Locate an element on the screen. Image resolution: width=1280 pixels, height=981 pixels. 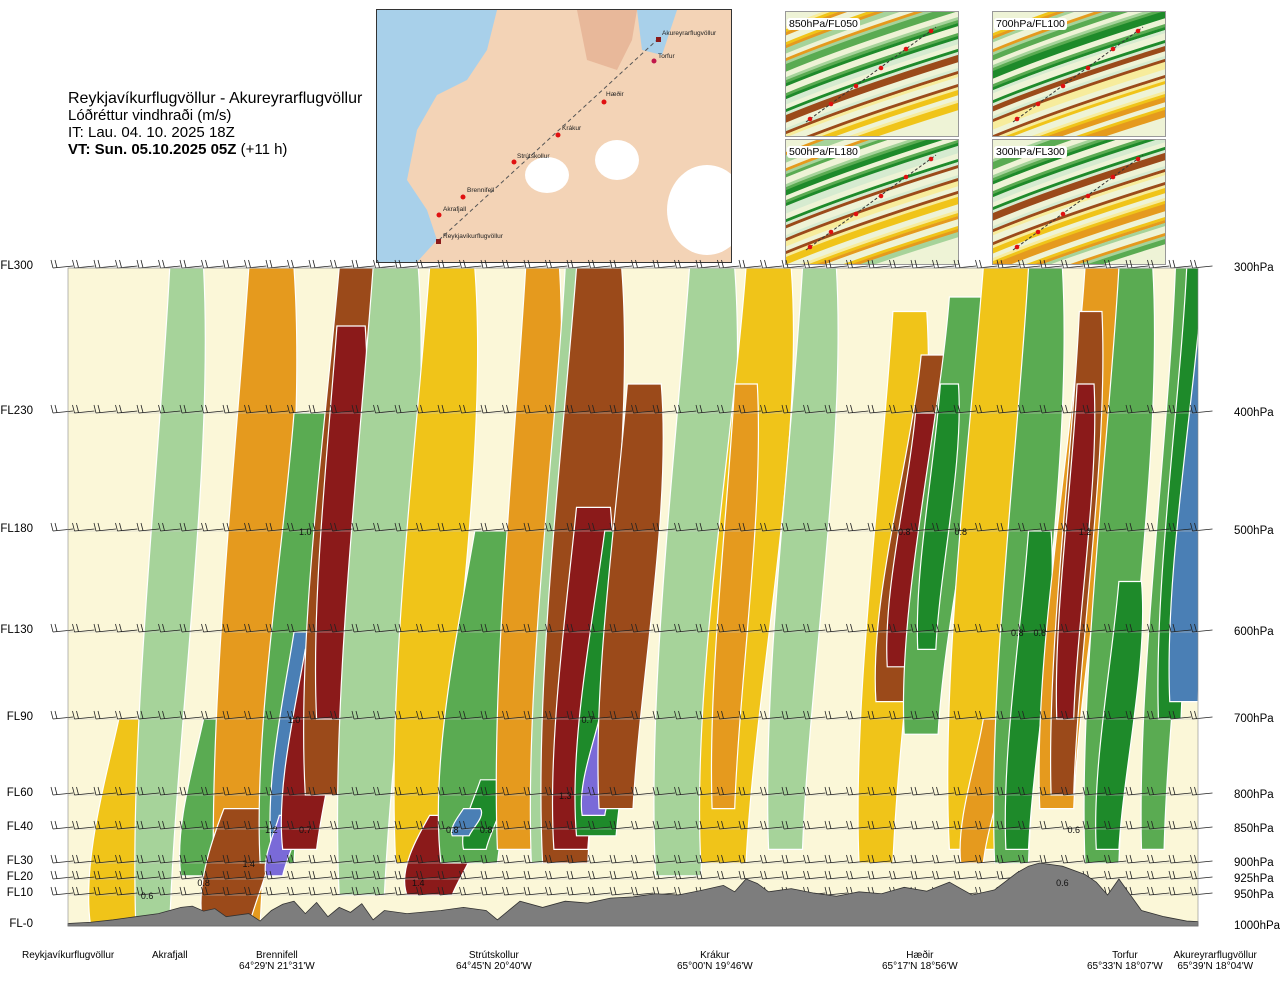
terrain-profile is located at coordinates (633, 894).